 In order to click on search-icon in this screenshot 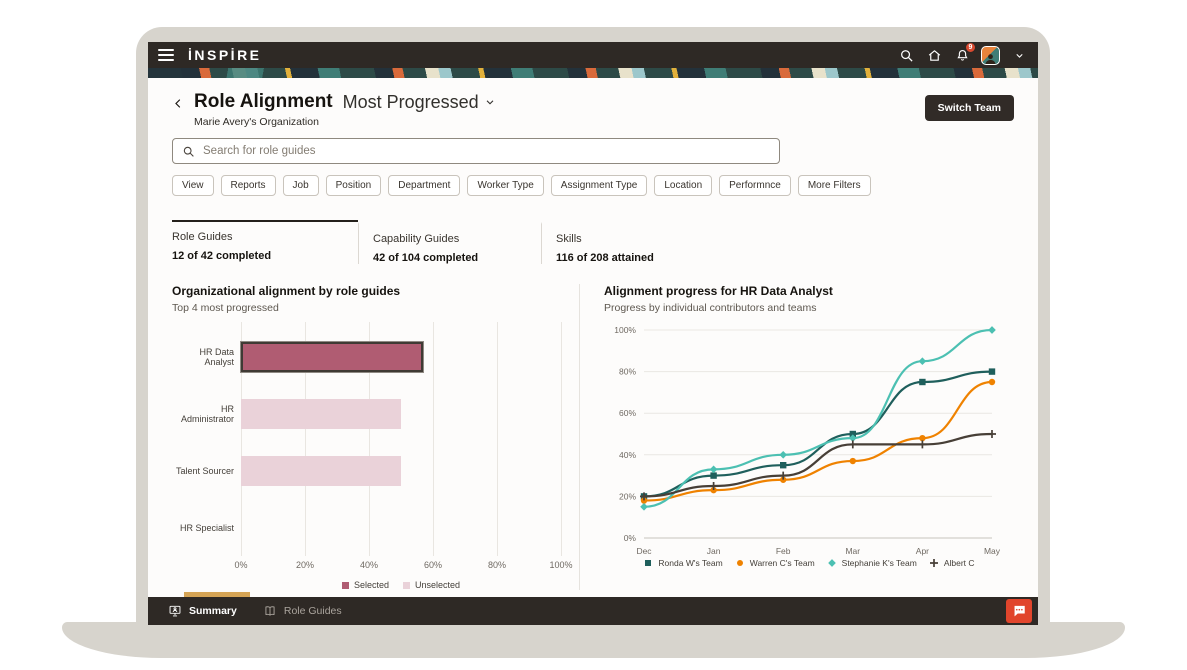, I will do `click(906, 55)`.